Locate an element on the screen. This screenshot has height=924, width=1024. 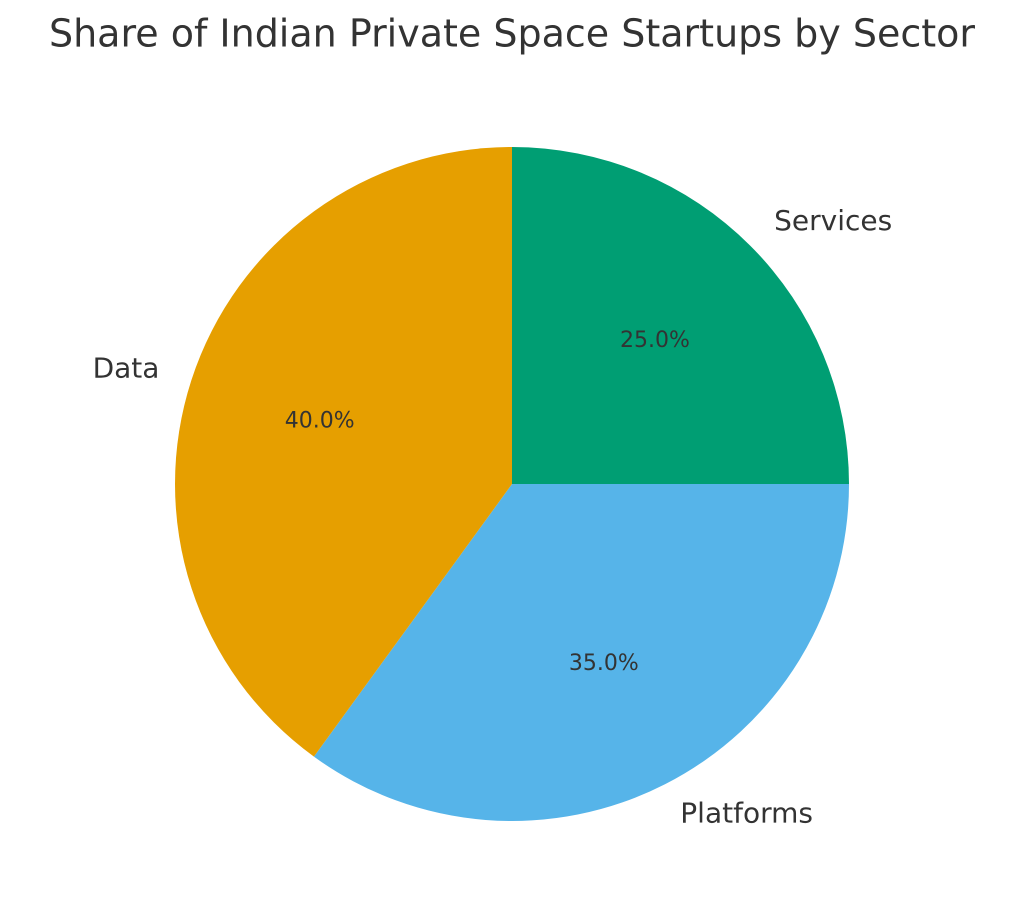
category-label: Data is located at coordinates (126, 367).